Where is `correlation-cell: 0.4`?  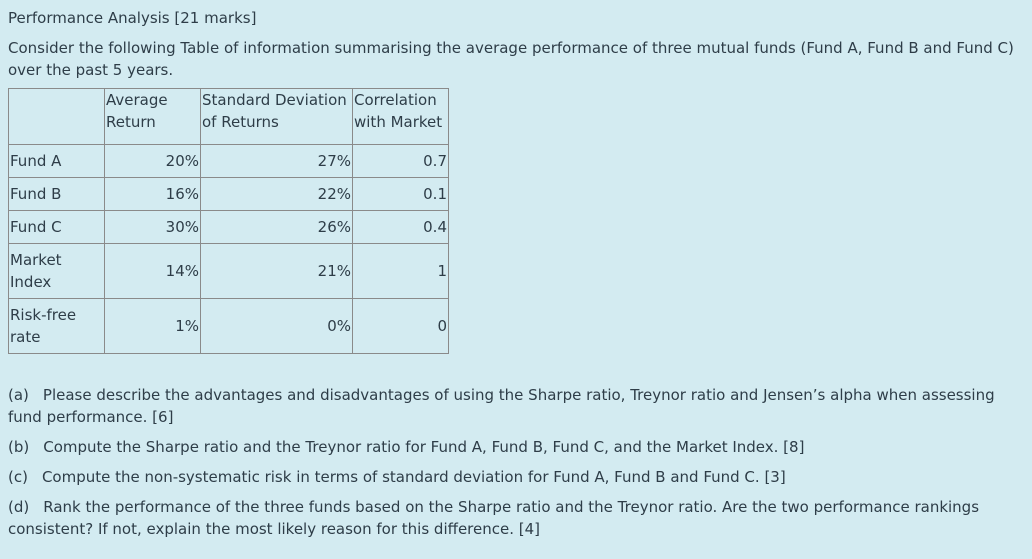 correlation-cell: 0.4 is located at coordinates (400, 227).